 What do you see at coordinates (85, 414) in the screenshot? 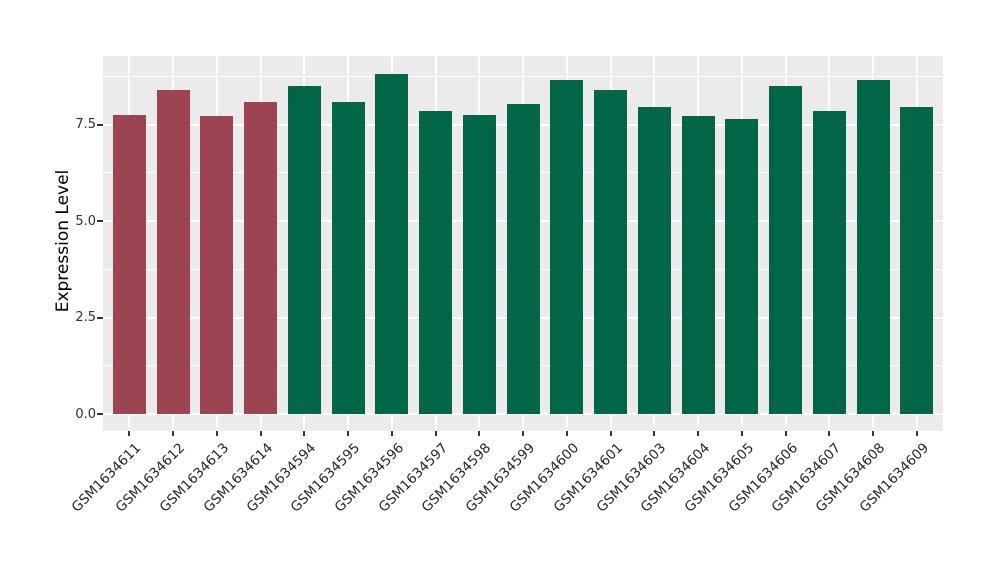
I see `y-tick-label: 0.0` at bounding box center [85, 414].